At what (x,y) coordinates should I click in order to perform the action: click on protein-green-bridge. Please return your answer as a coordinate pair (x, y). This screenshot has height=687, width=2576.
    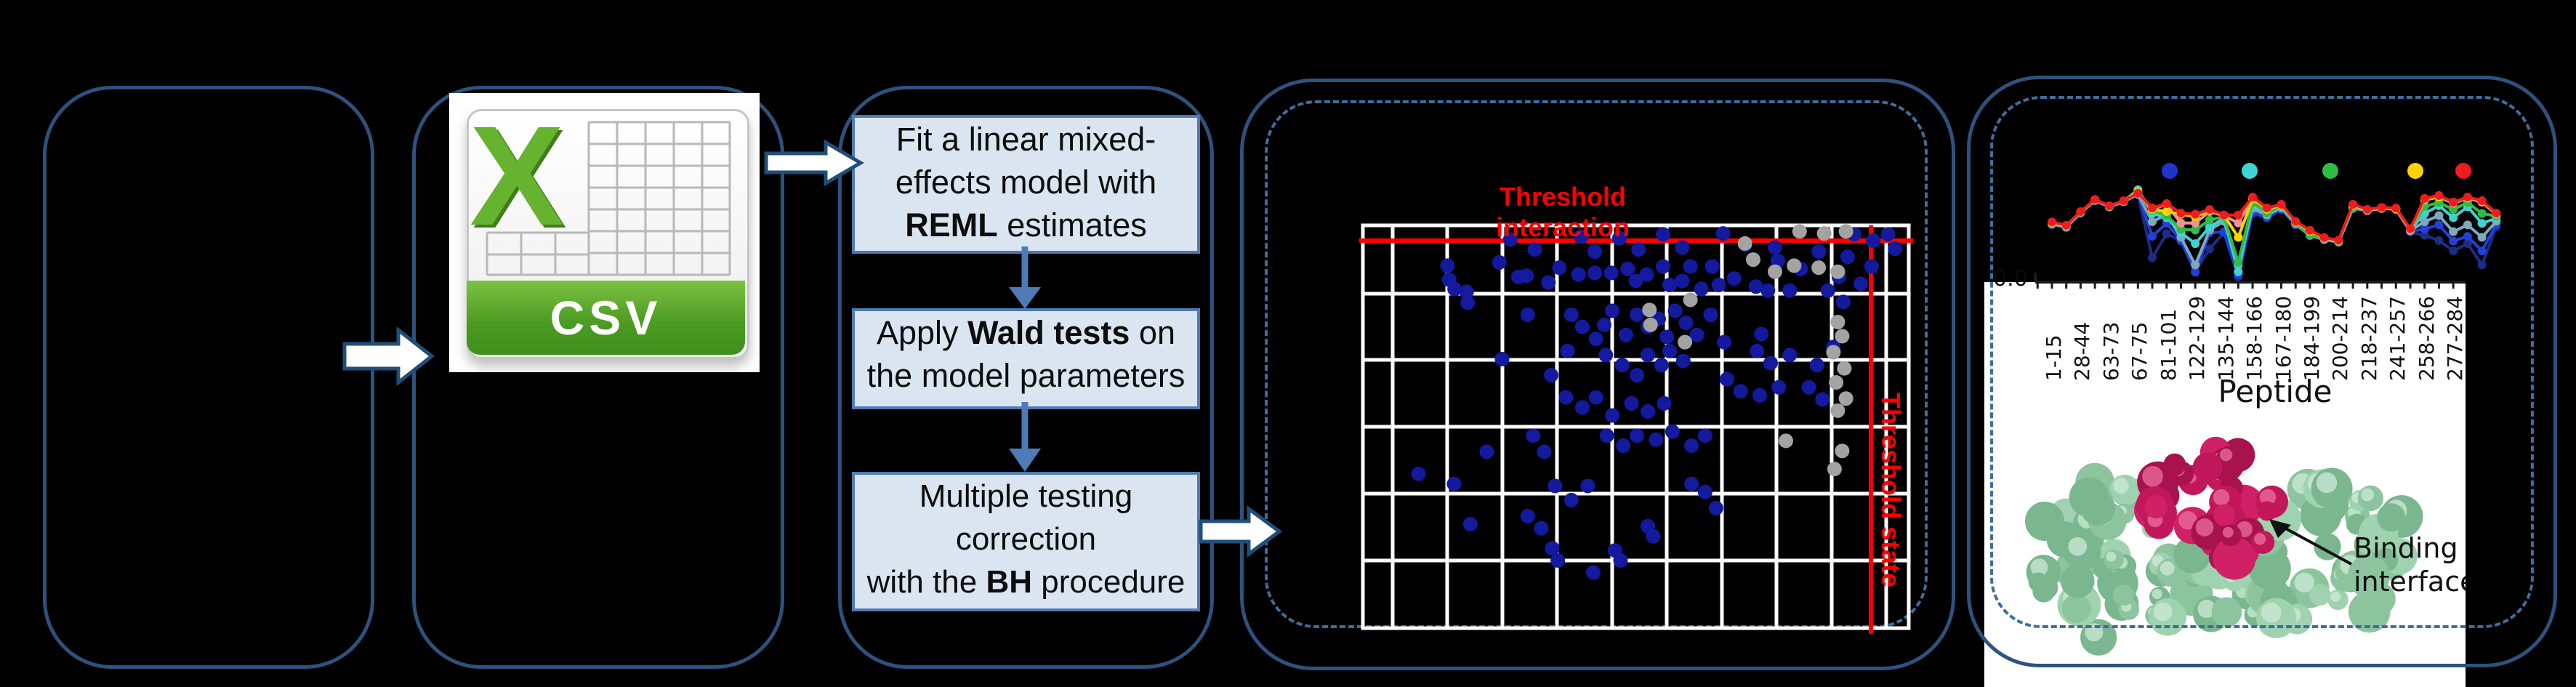
    Looking at the image, I should click on (2226, 612).